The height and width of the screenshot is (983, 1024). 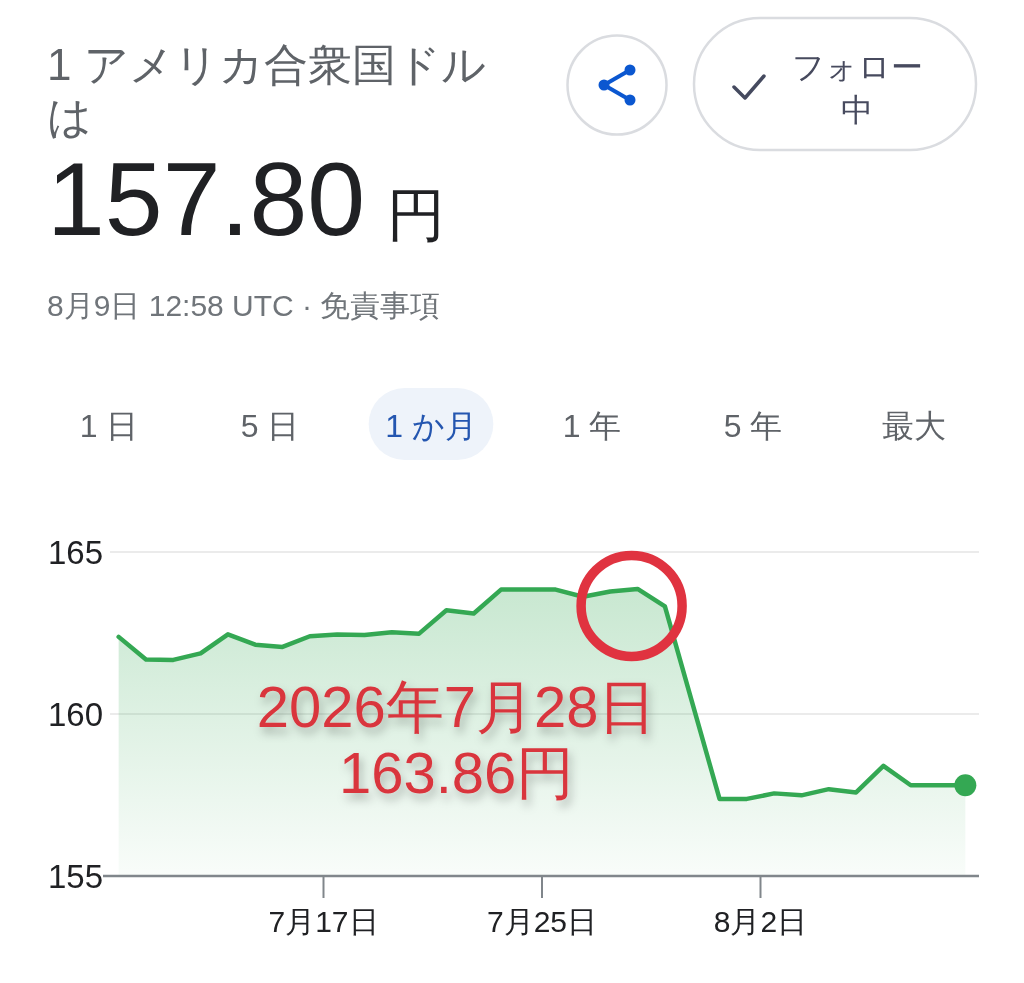 What do you see at coordinates (75, 552) in the screenshot?
I see `y-tick-label: 165` at bounding box center [75, 552].